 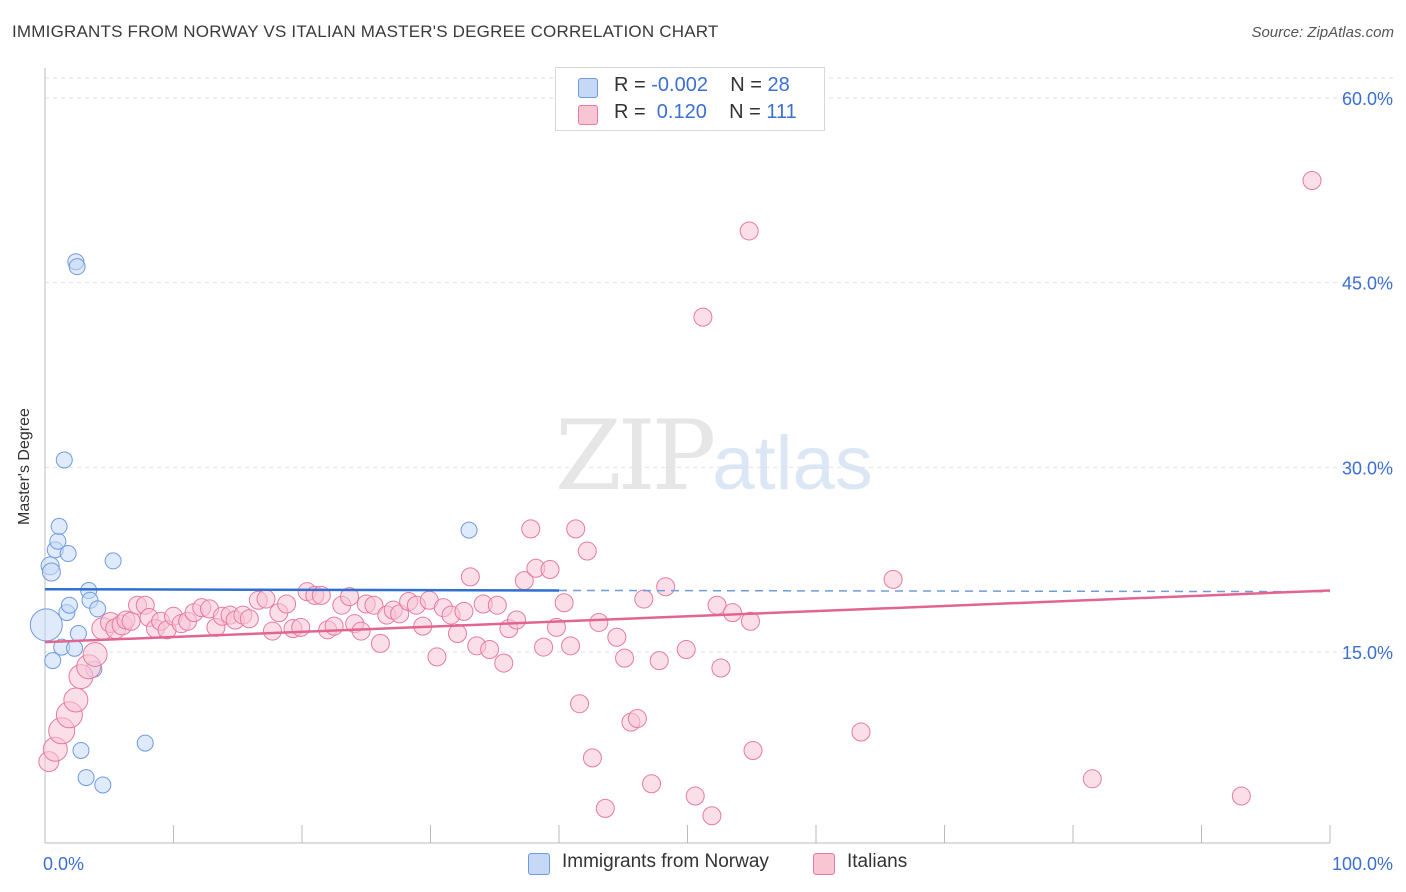 I want to click on y-tick-label: 30.0%, so click(x=1367, y=468).